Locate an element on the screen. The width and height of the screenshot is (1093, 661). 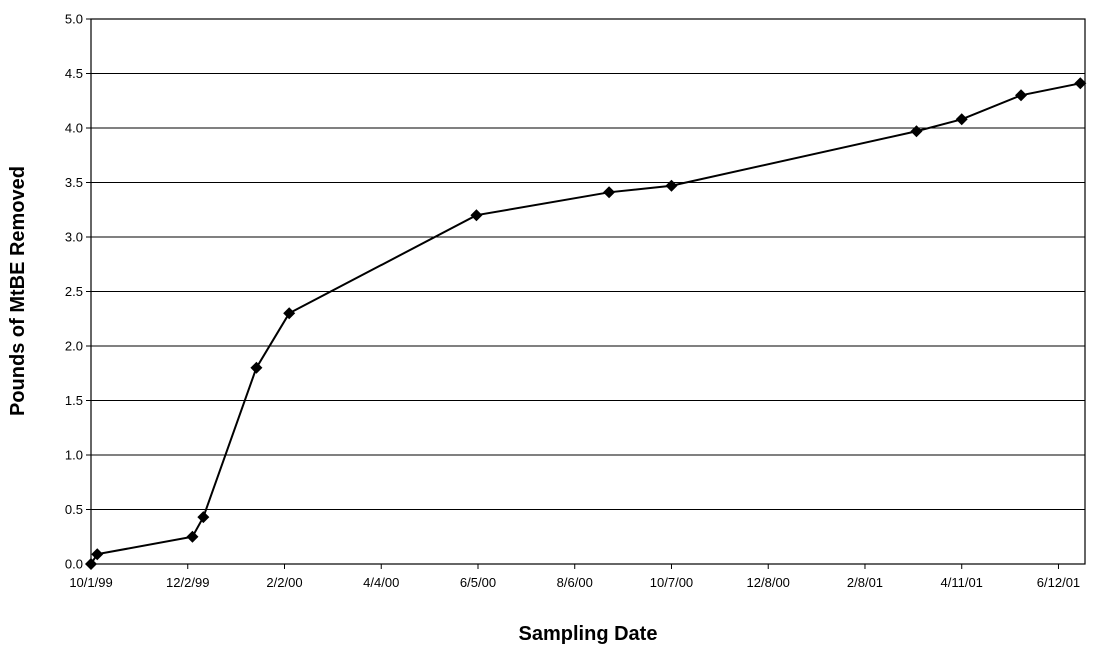
y-tick-label: 1.0 is located at coordinates (74, 455).